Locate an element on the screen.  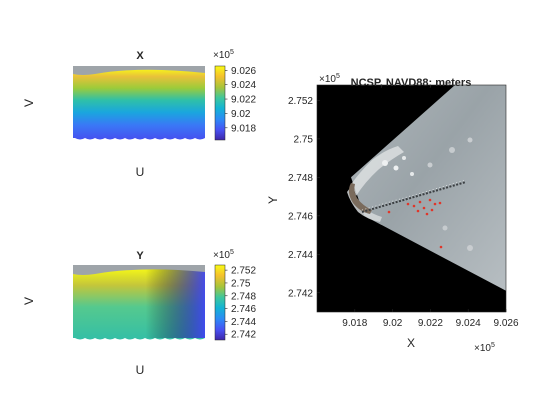
pier-line-highlight is located at coordinates (414, 195).